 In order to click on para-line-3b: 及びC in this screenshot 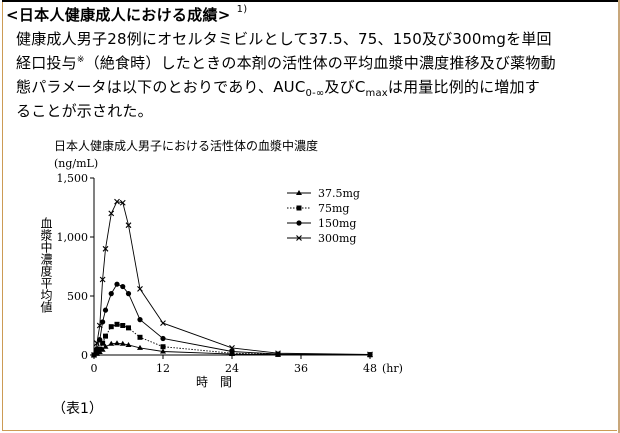, I will do `click(345, 87)`.